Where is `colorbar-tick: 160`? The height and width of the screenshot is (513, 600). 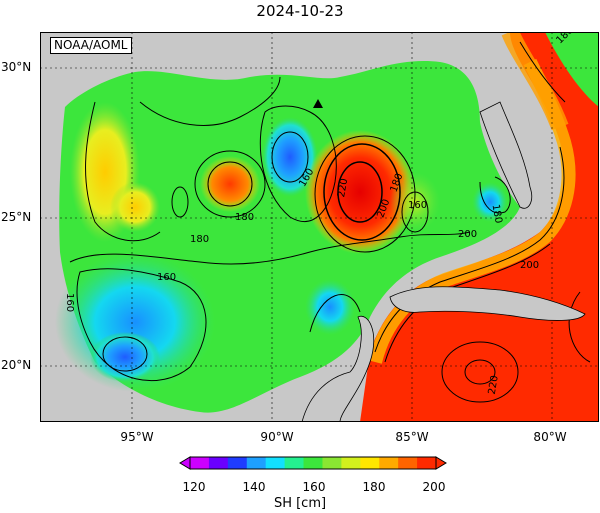 colorbar-tick: 160 is located at coordinates (314, 487).